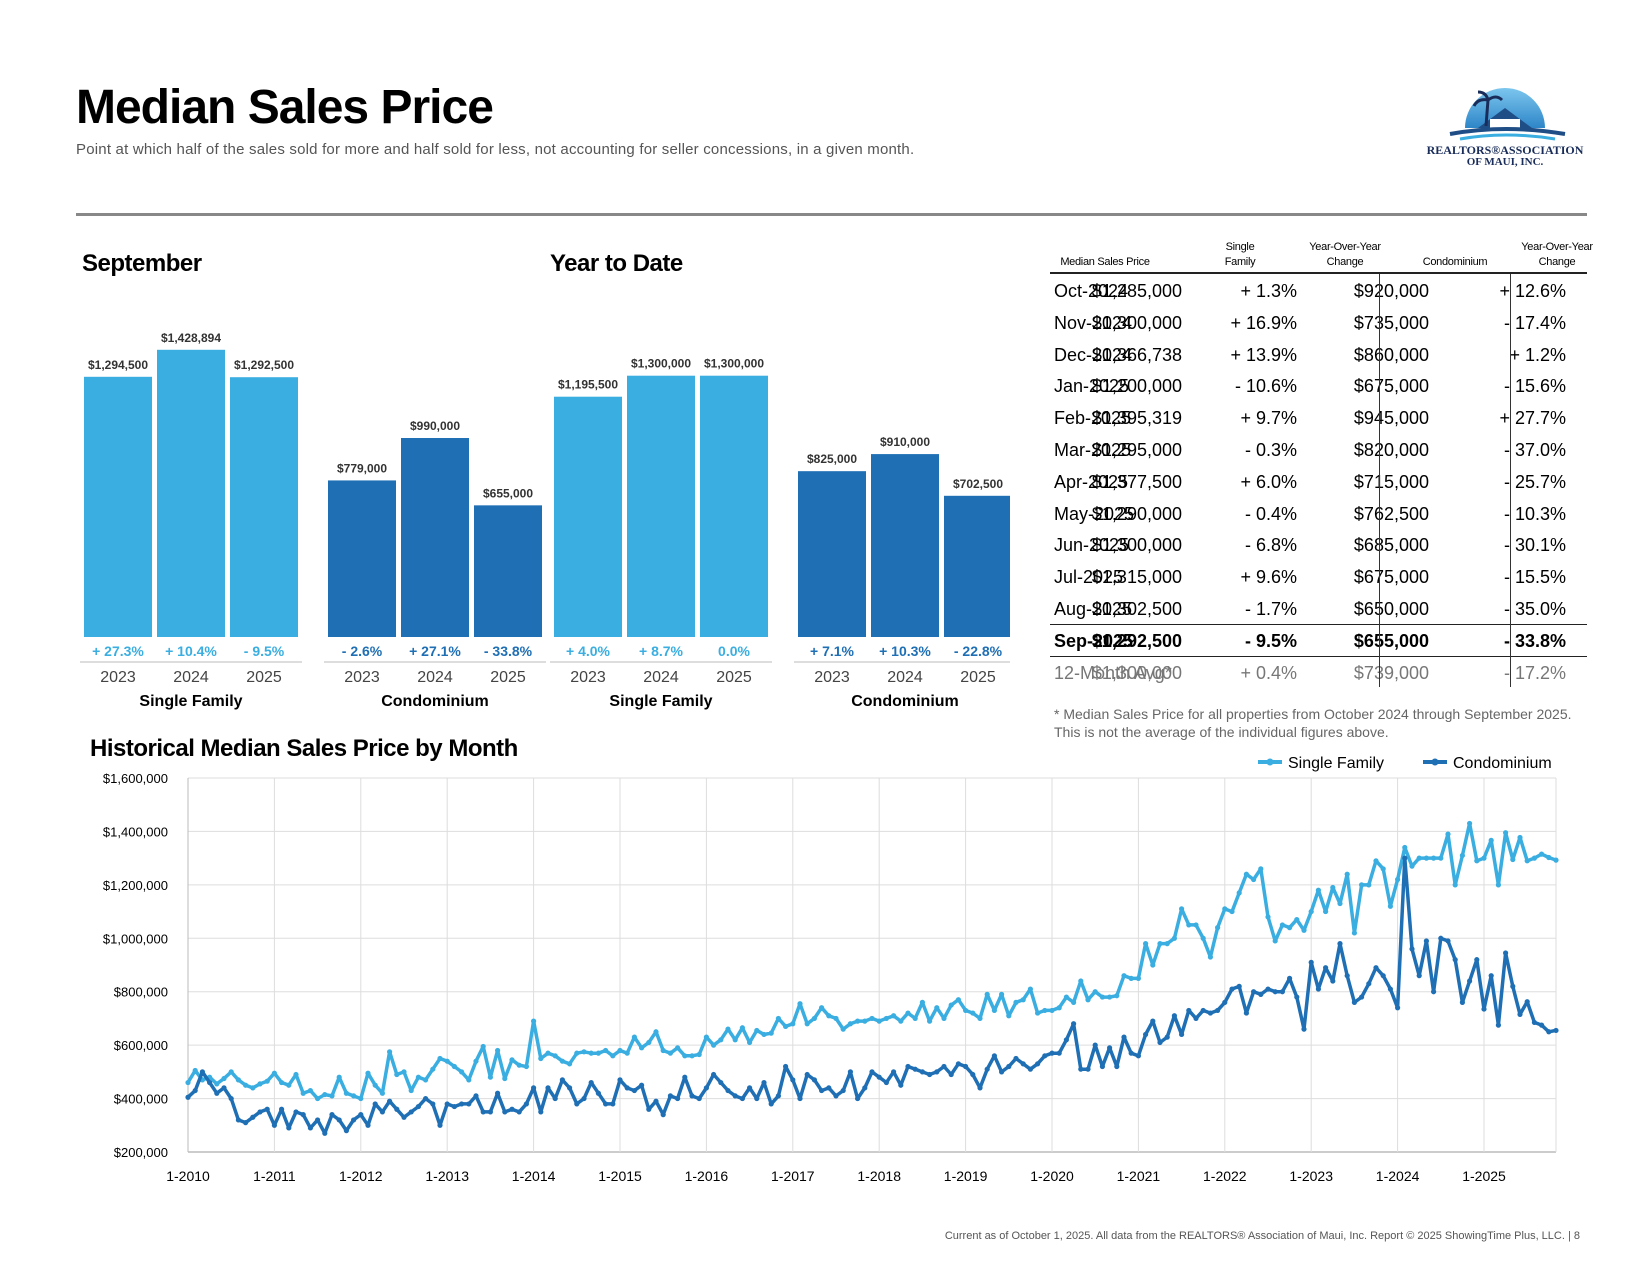 The width and height of the screenshot is (1650, 1275). Describe the element at coordinates (1093, 418) in the screenshot. I see `table-cell-month: Feb-2025` at that location.